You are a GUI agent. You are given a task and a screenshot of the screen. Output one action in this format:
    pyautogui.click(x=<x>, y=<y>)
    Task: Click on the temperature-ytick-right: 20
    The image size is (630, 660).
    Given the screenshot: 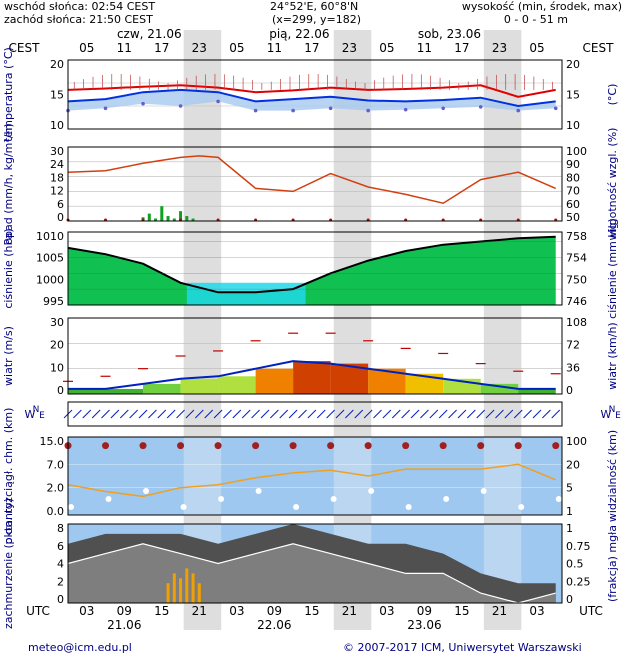 What is the action you would take?
    pyautogui.click(x=573, y=64)
    